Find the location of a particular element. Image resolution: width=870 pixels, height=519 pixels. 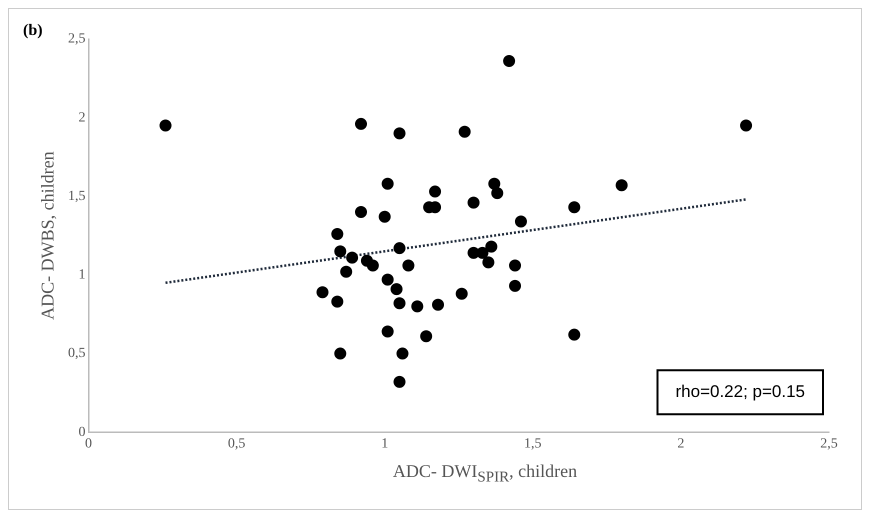

y-tick-label: 2 is located at coordinates (82, 118).